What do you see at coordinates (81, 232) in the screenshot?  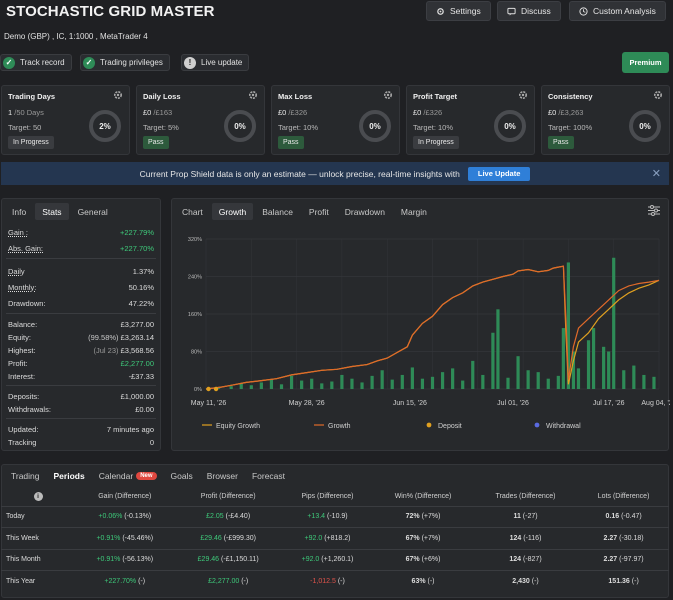 I see `stat-gain: Gain : +227.79%` at bounding box center [81, 232].